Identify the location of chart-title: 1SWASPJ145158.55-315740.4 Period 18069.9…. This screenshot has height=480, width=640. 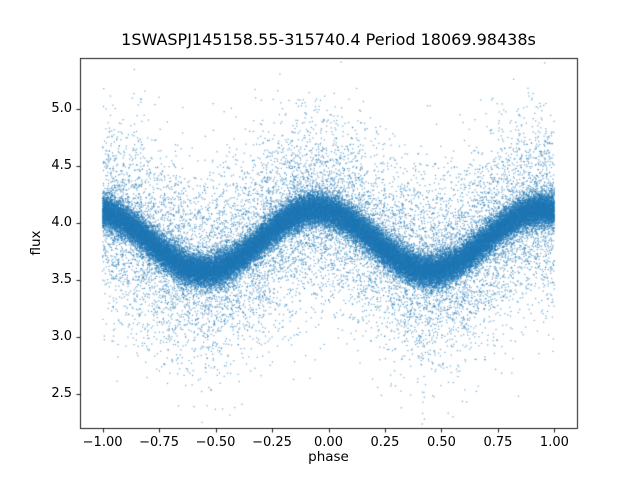
(328, 39).